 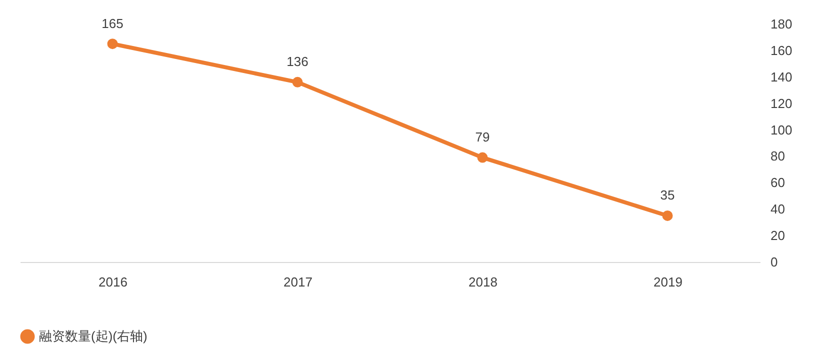 I want to click on y2-tick-label: 40, so click(x=777, y=209).